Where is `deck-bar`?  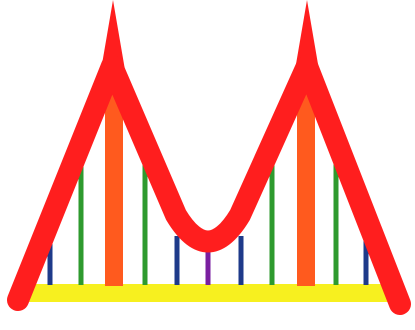 deck-bar is located at coordinates (207, 293).